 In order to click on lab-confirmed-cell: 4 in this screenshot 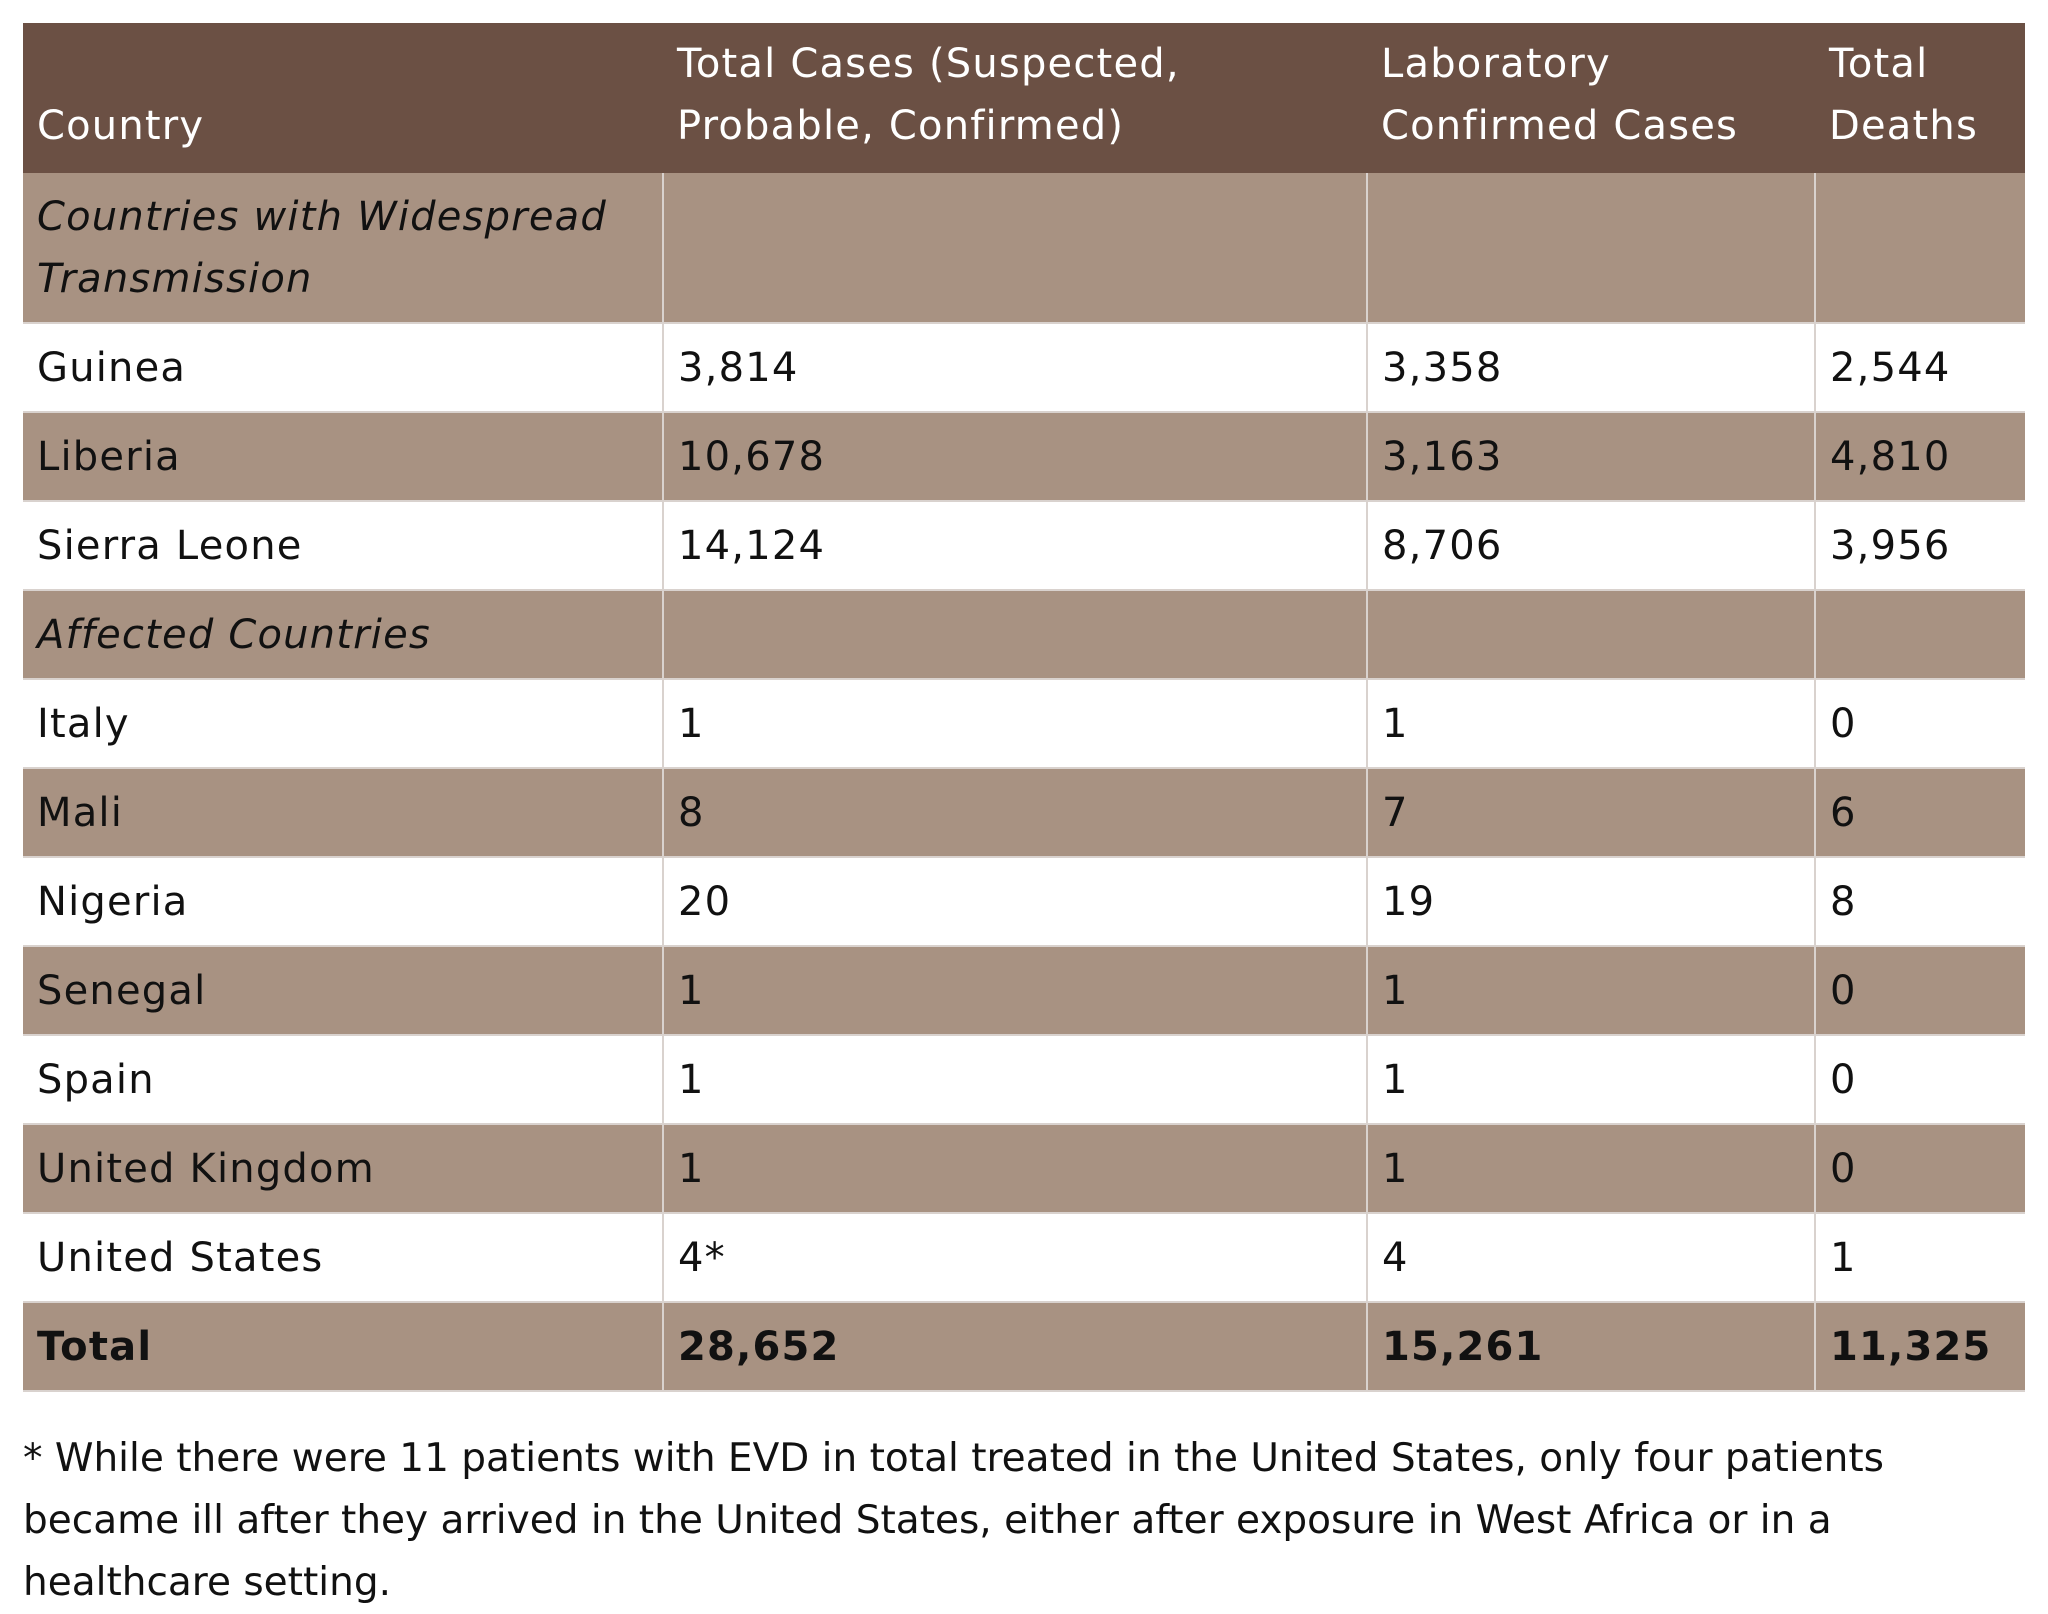, I will do `click(1591, 1258)`.